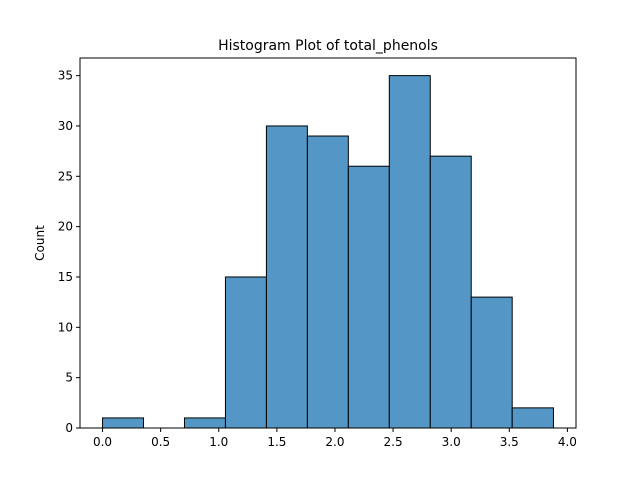 The image size is (640, 480). Describe the element at coordinates (65, 277) in the screenshot. I see `y-tick-label: 15` at that location.